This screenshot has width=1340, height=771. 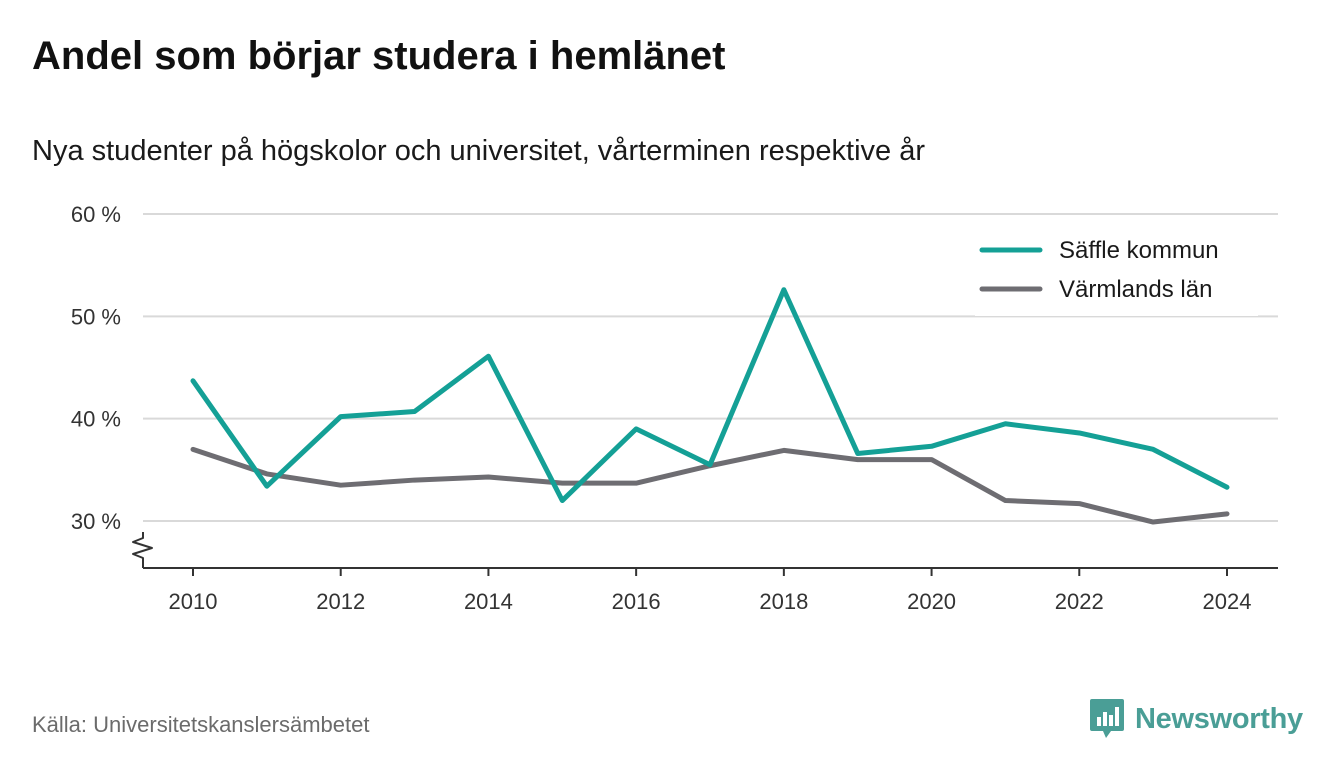 What do you see at coordinates (112, 385) in the screenshot?
I see `y-axis: 30 % 40 % 50 % 60 %` at bounding box center [112, 385].